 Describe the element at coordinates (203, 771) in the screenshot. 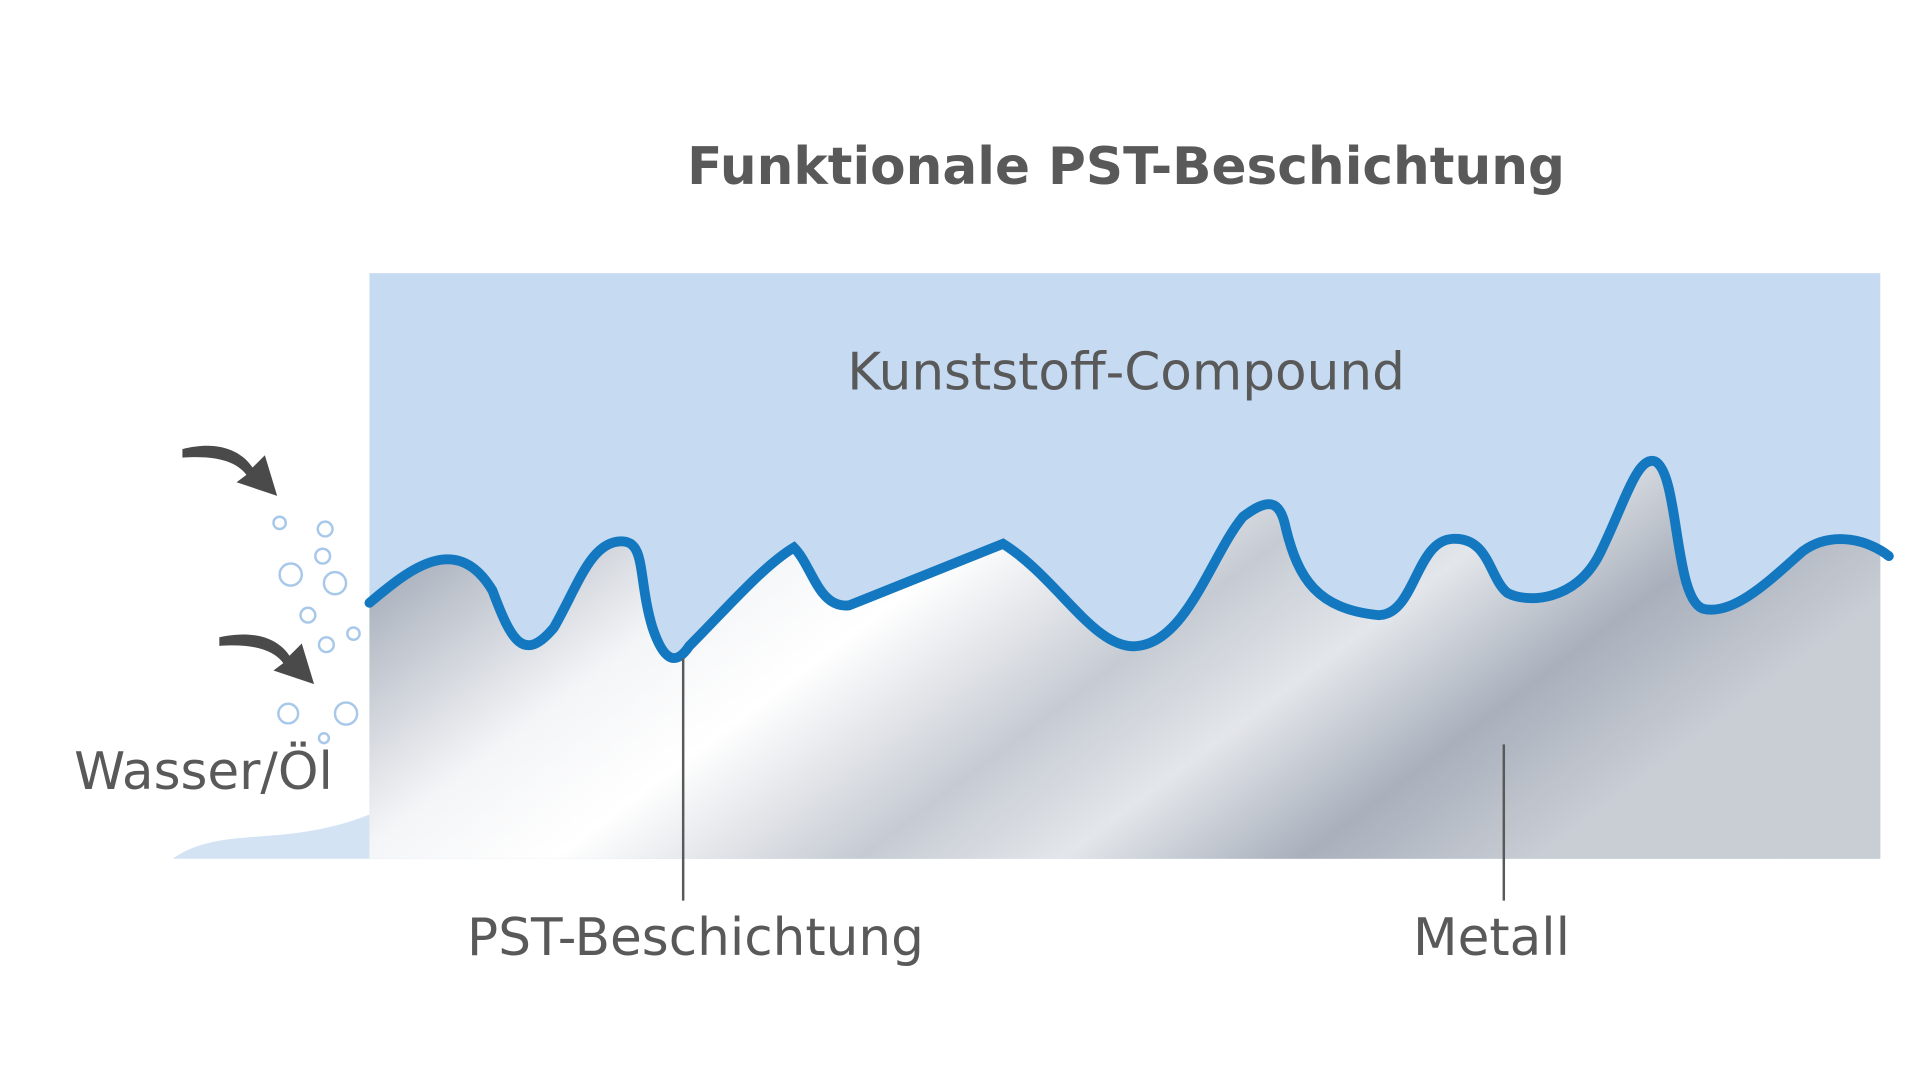

I see `water-oil-label: Wasser/Öl` at that location.